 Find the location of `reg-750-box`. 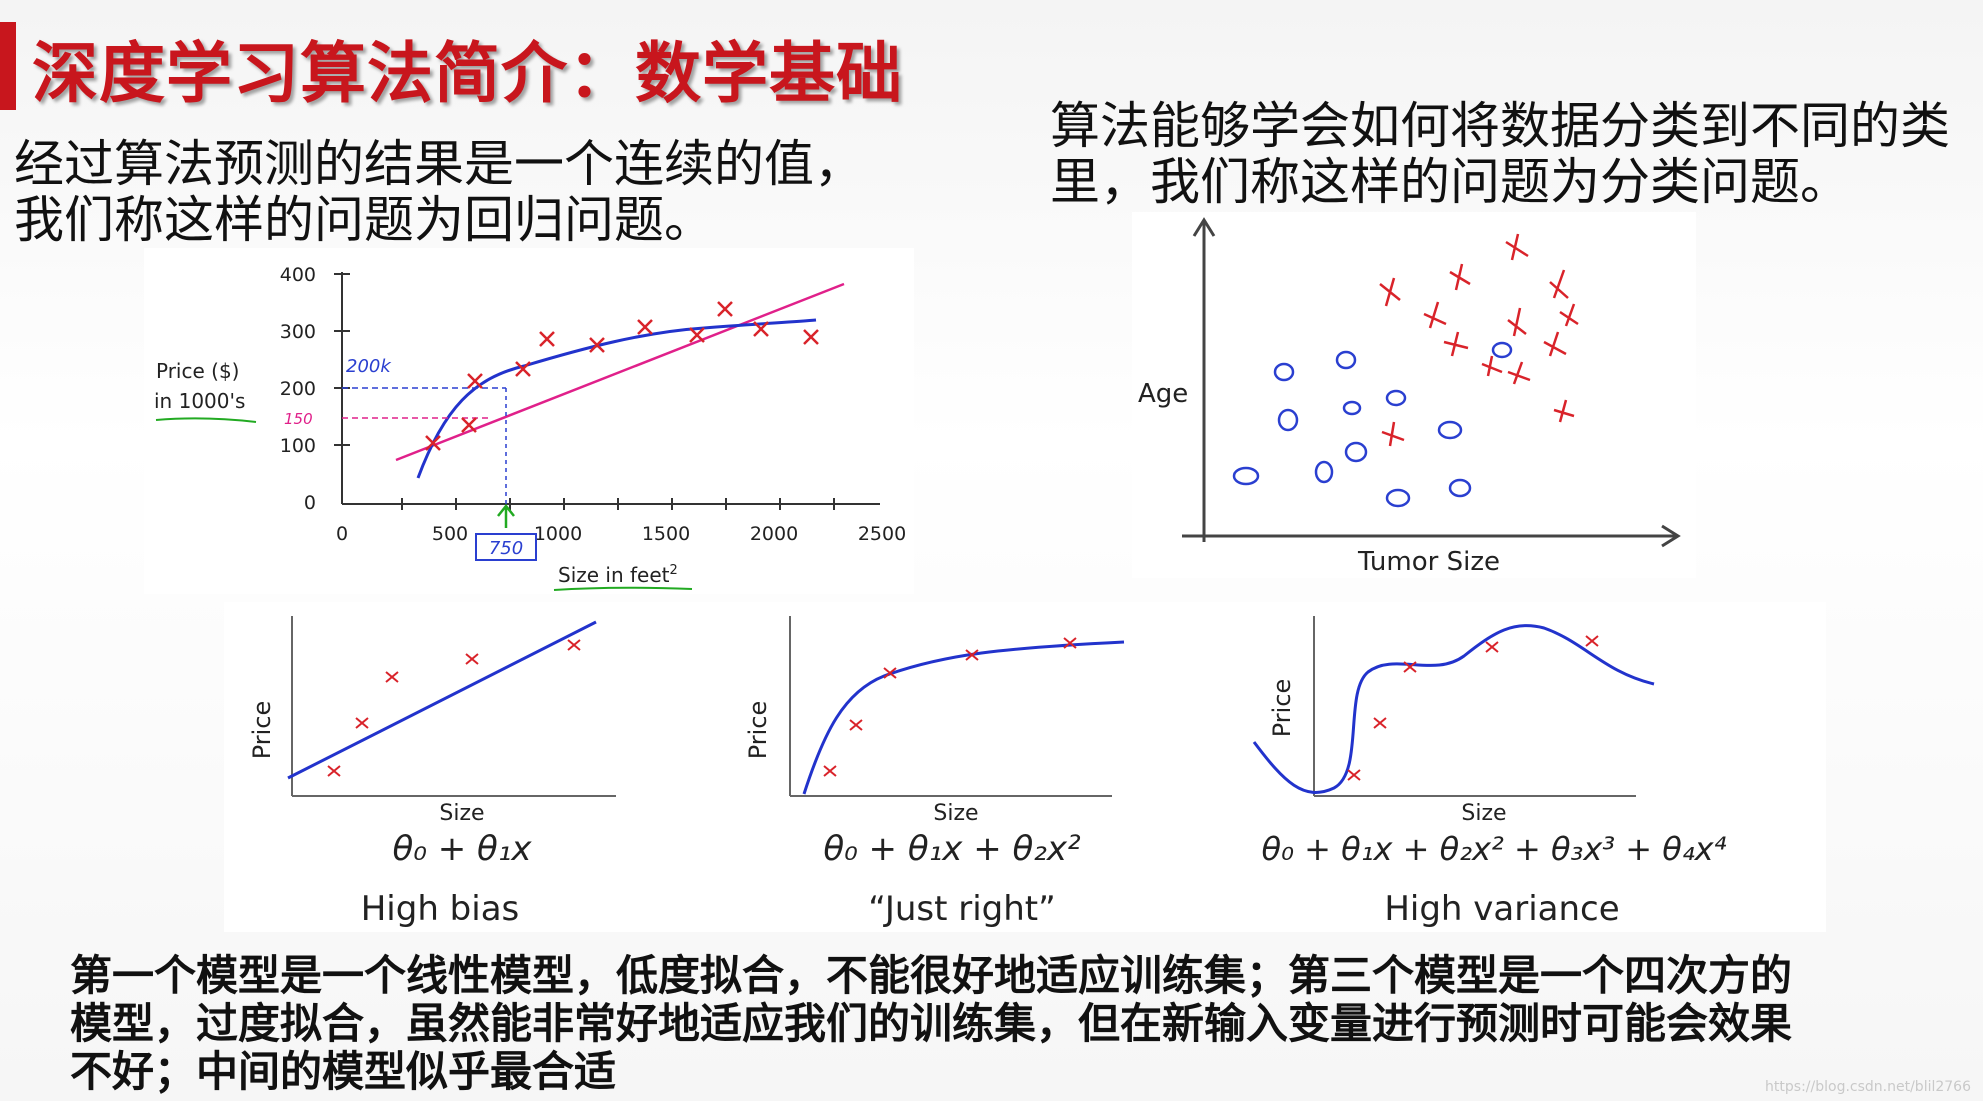

reg-750-box is located at coordinates (506, 547).